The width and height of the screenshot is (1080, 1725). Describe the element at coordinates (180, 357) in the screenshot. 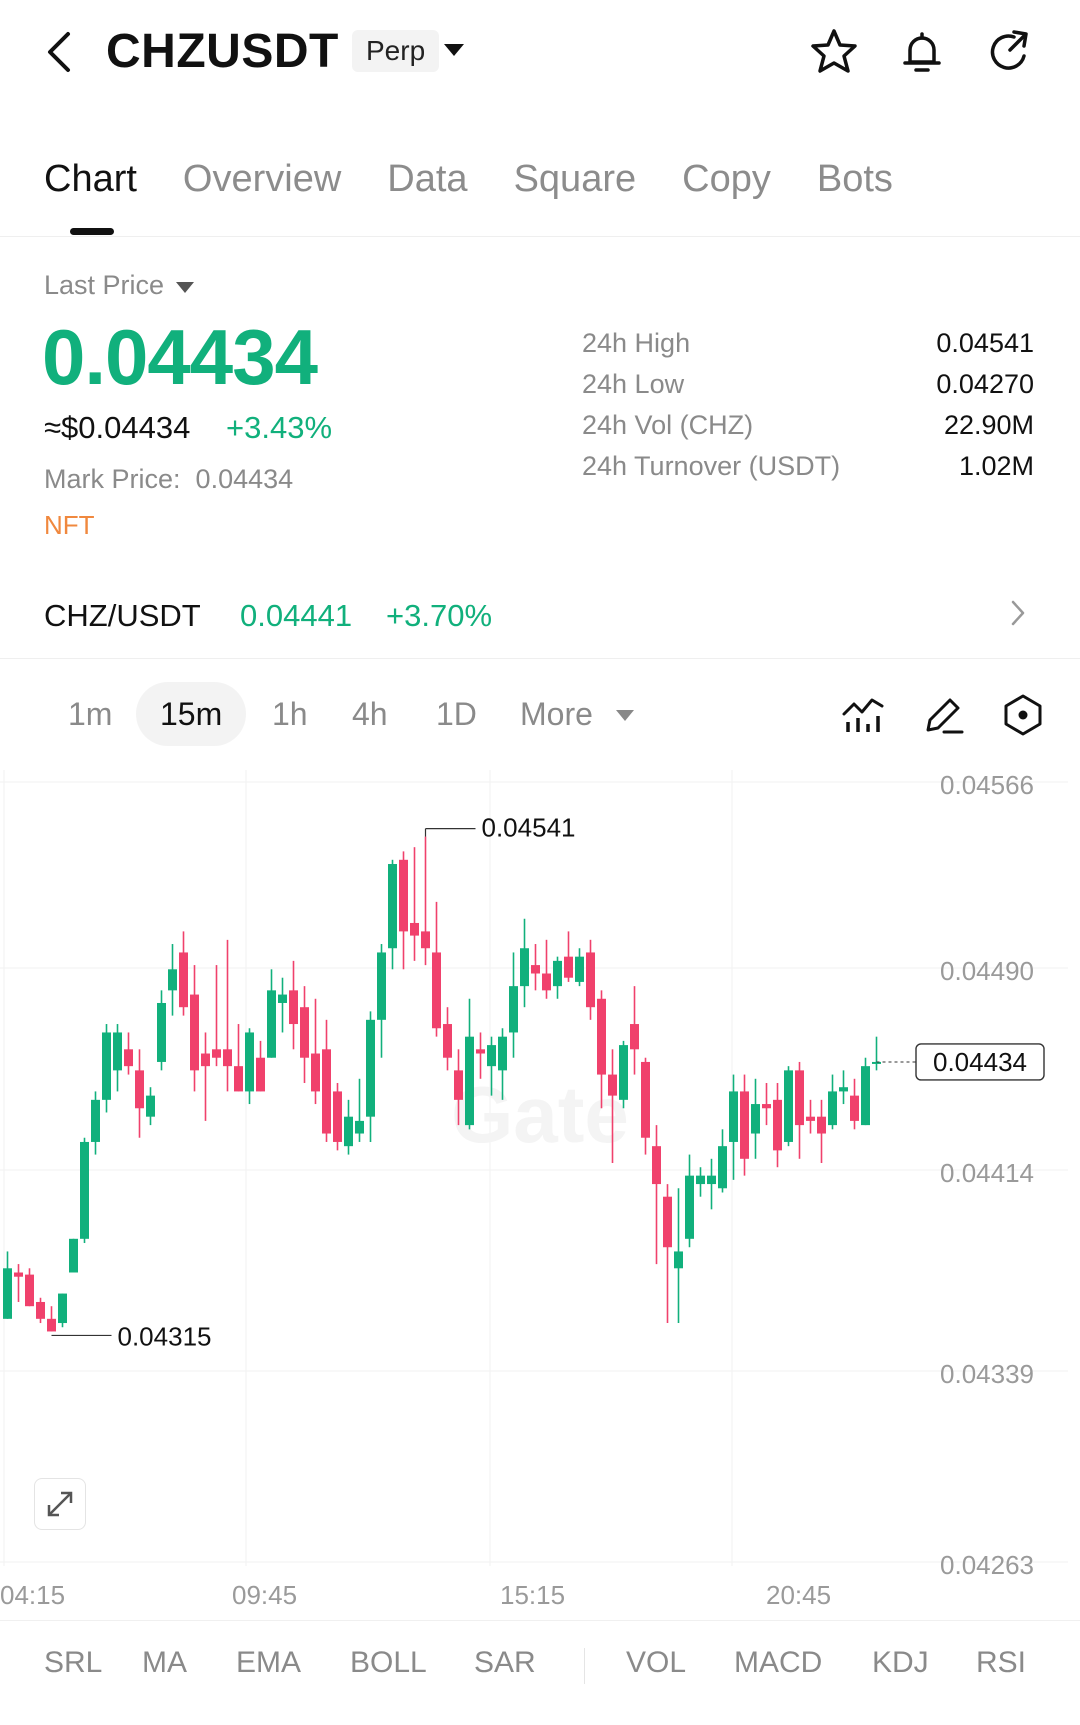

I see `last-price-value: 0.04434` at that location.